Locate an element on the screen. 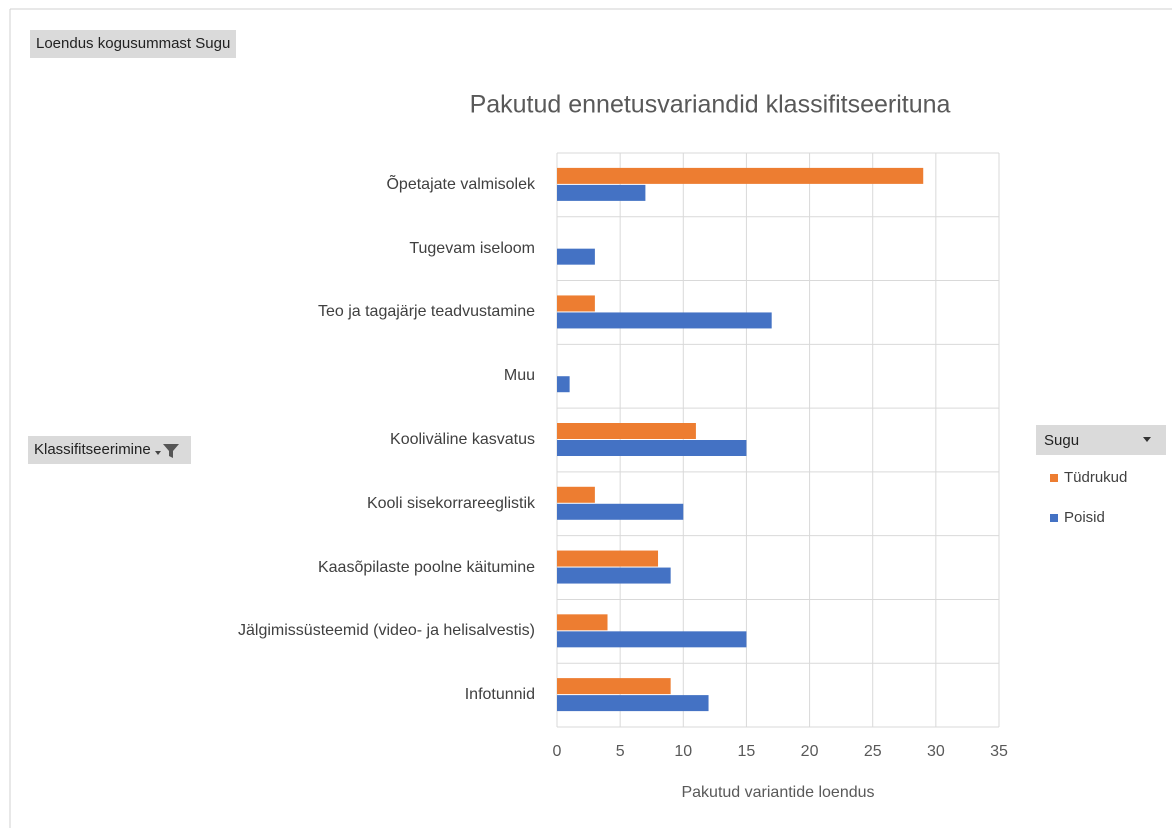 Image resolution: width=1172 pixels, height=828 pixels. x-tick-label: 20 is located at coordinates (810, 751).